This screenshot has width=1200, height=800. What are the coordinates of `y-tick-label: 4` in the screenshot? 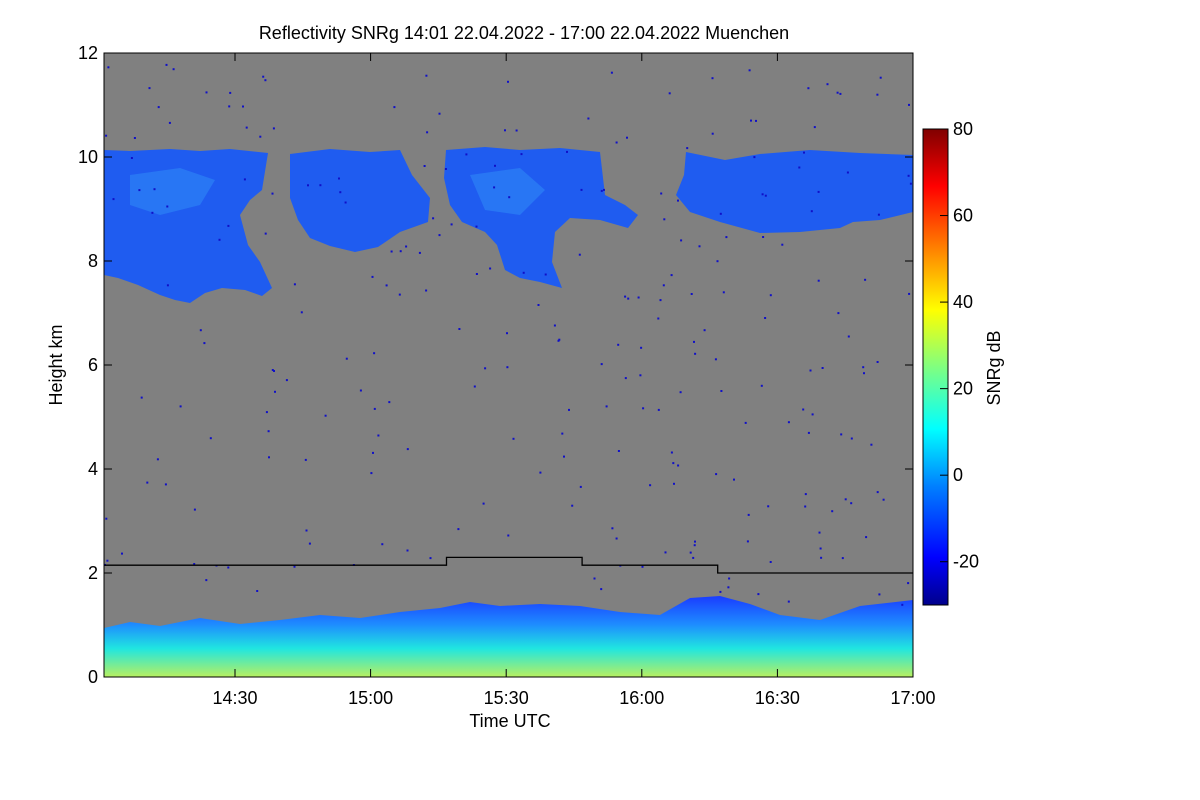 It's located at (93, 469).